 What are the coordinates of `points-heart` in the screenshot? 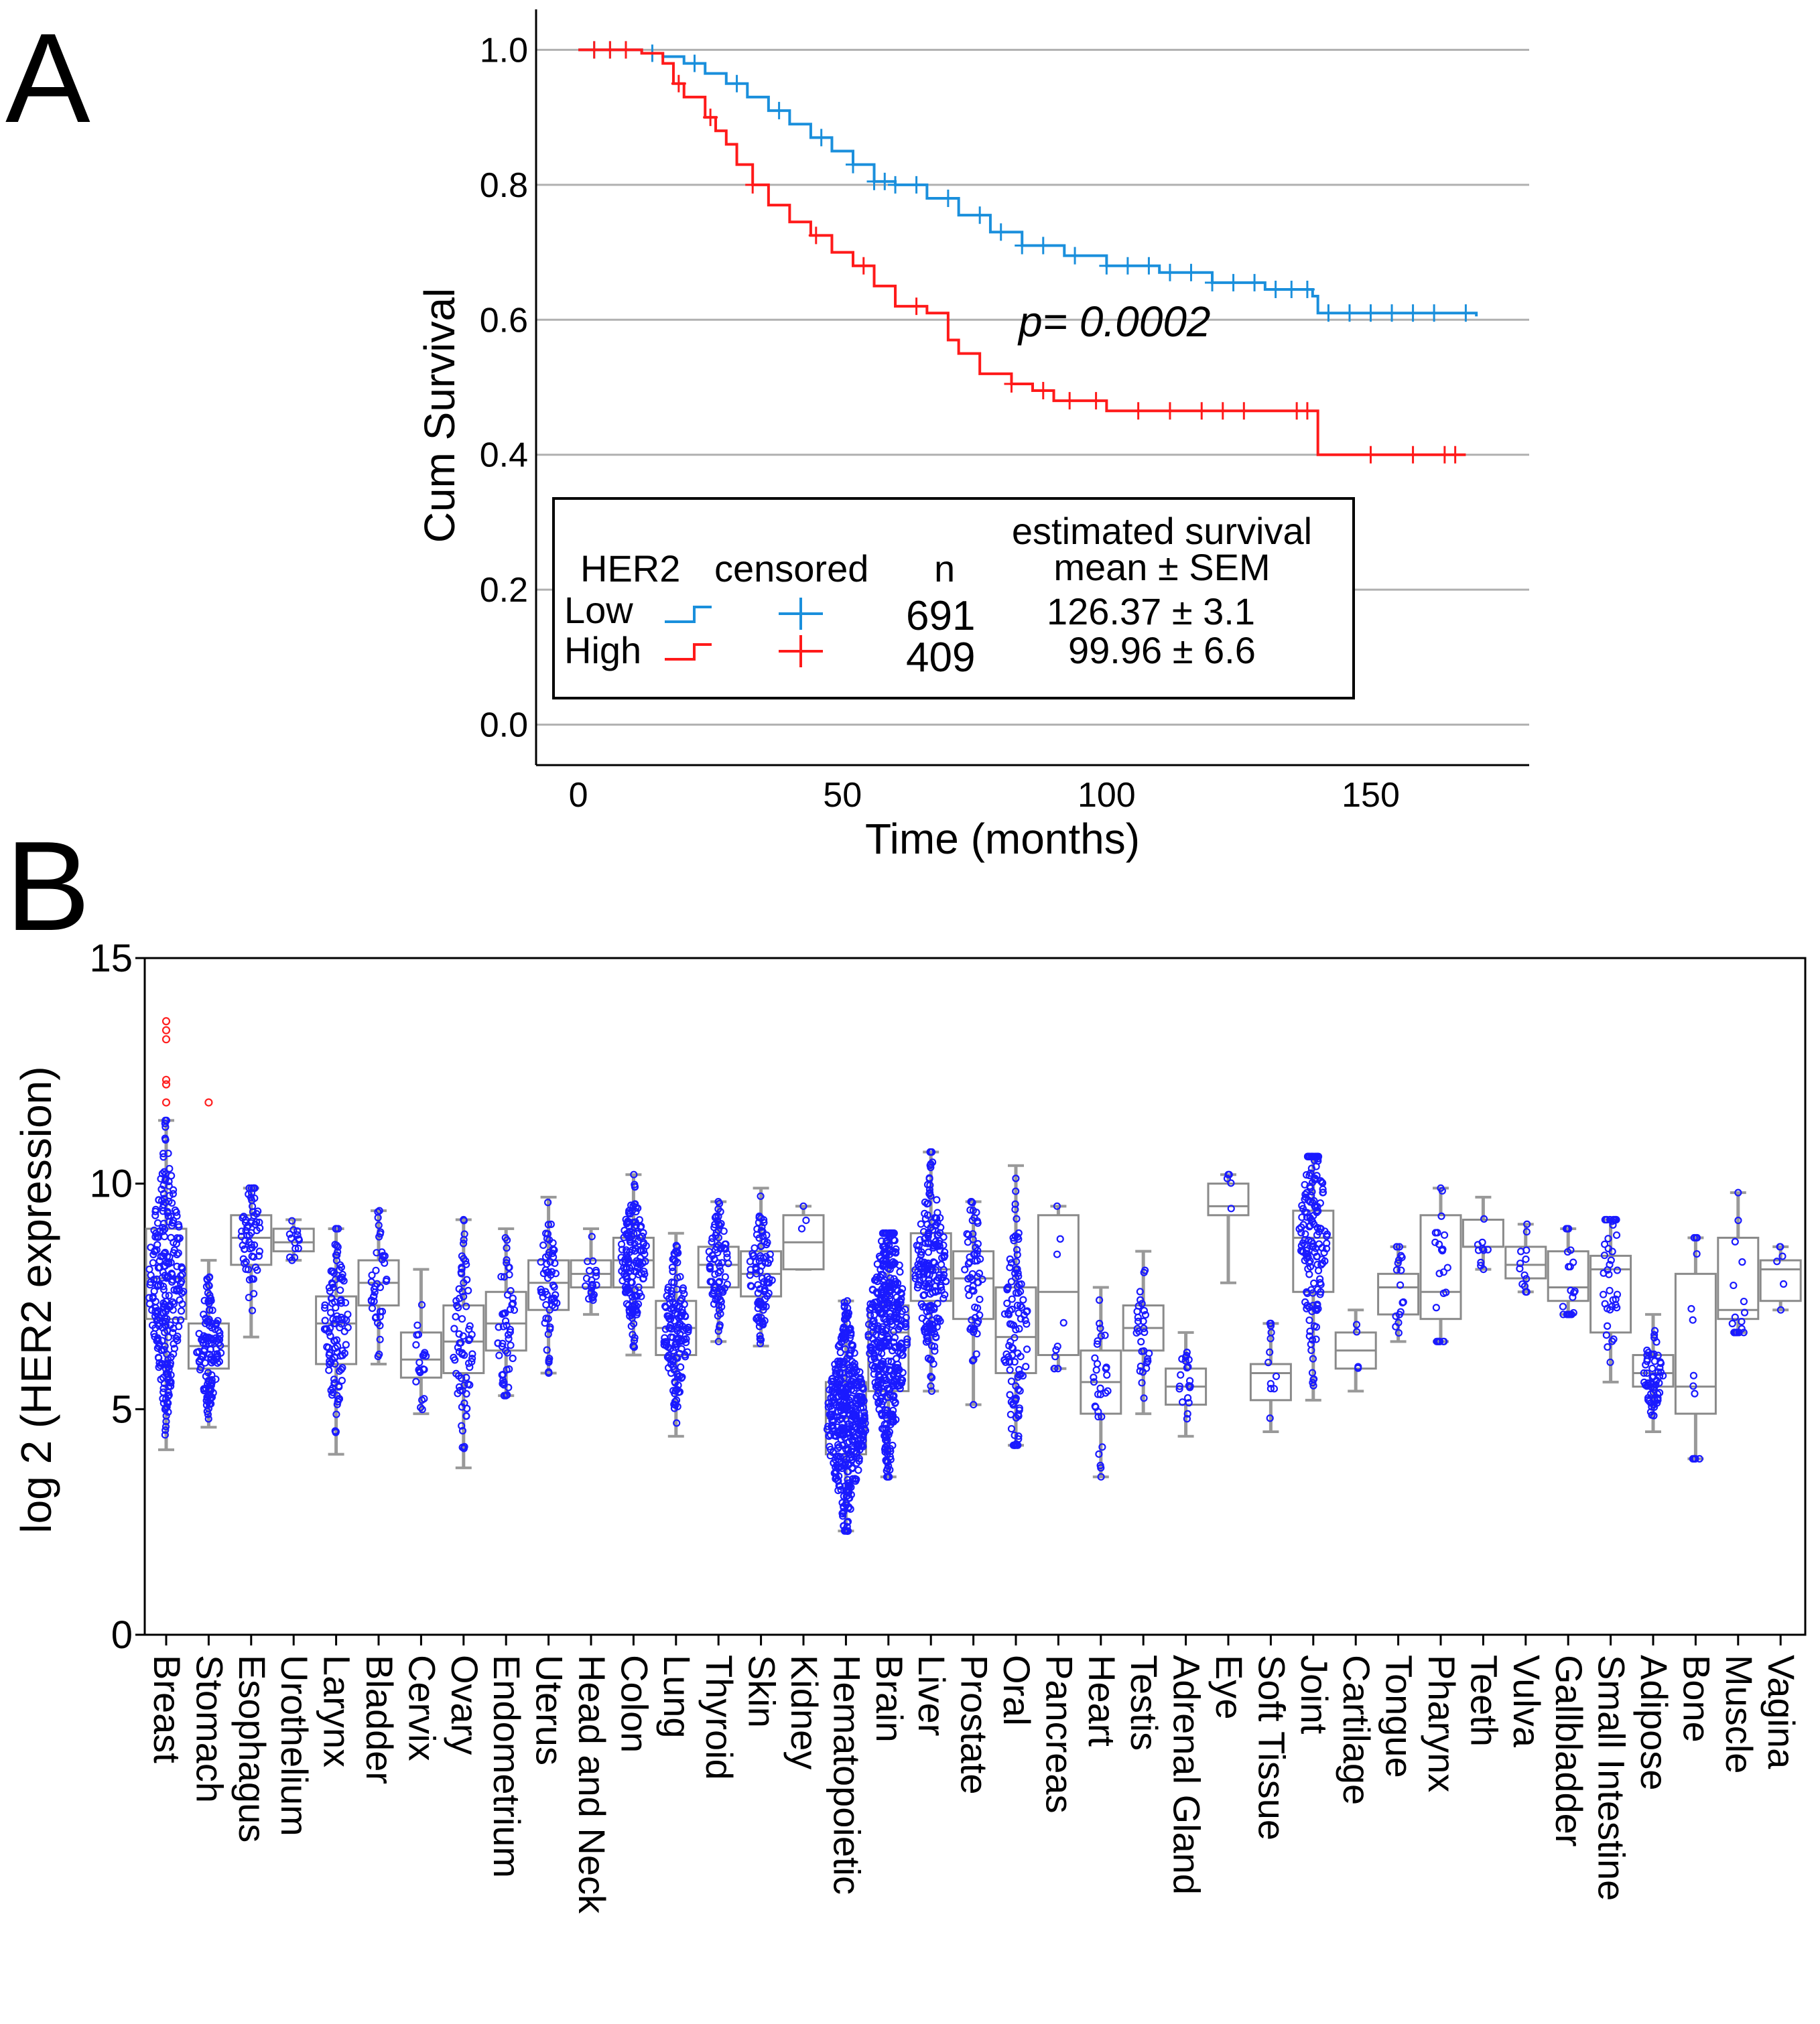 It's located at (1101, 1388).